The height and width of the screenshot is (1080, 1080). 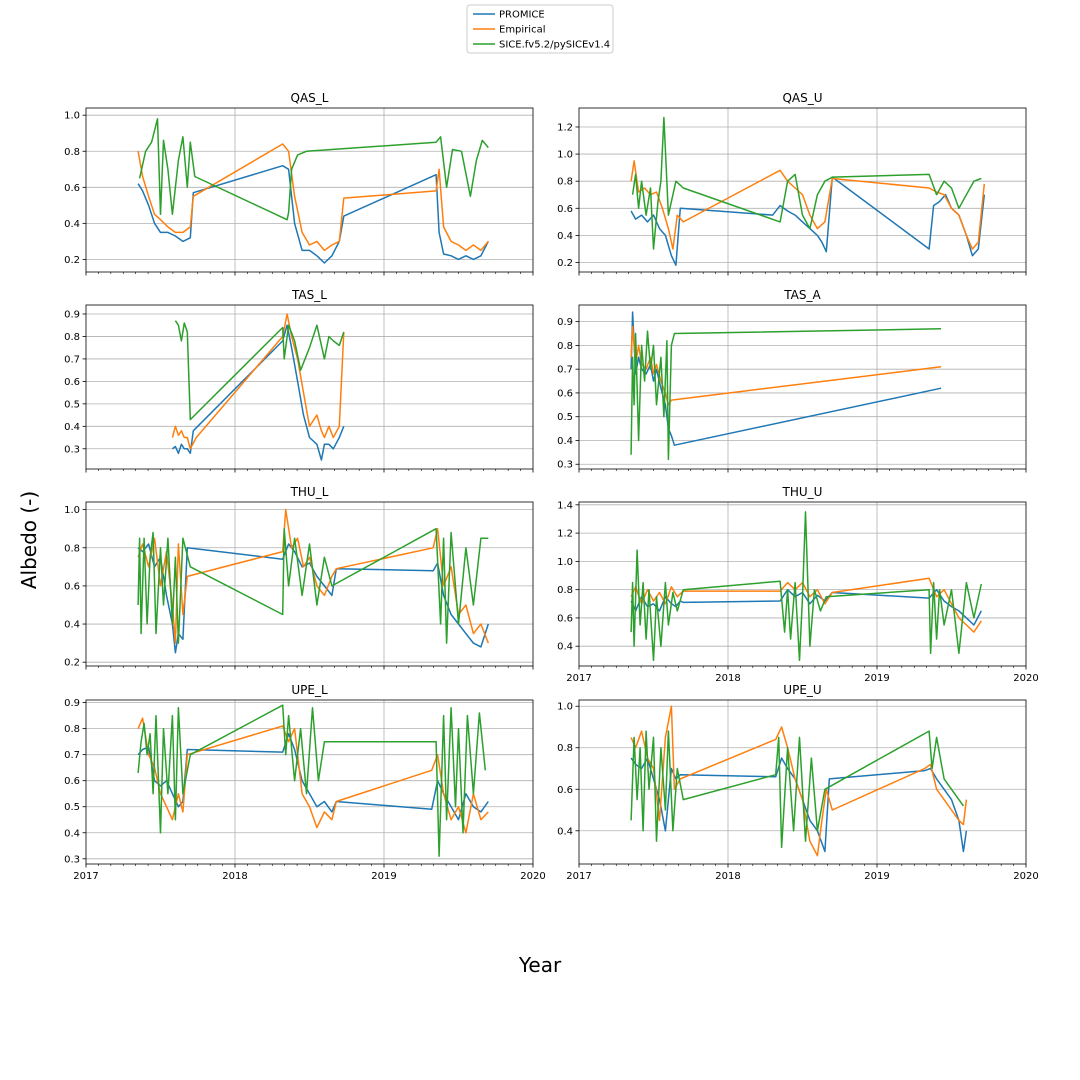 What do you see at coordinates (532, 876) in the screenshot?
I see `xtick-label-upe-l: 2020` at bounding box center [532, 876].